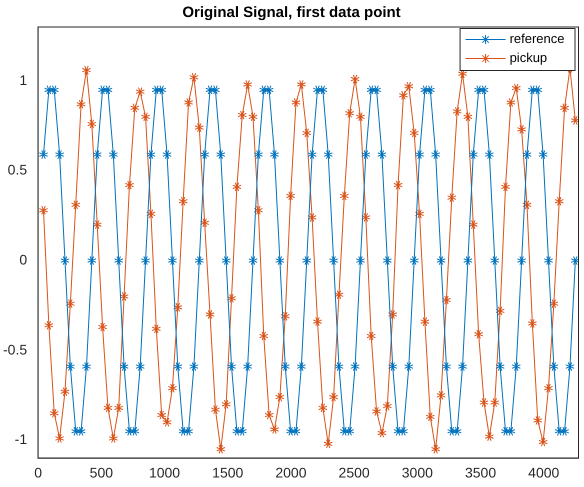 The height and width of the screenshot is (487, 584). What do you see at coordinates (102, 472) in the screenshot?
I see `x-tick-label: 500` at bounding box center [102, 472].